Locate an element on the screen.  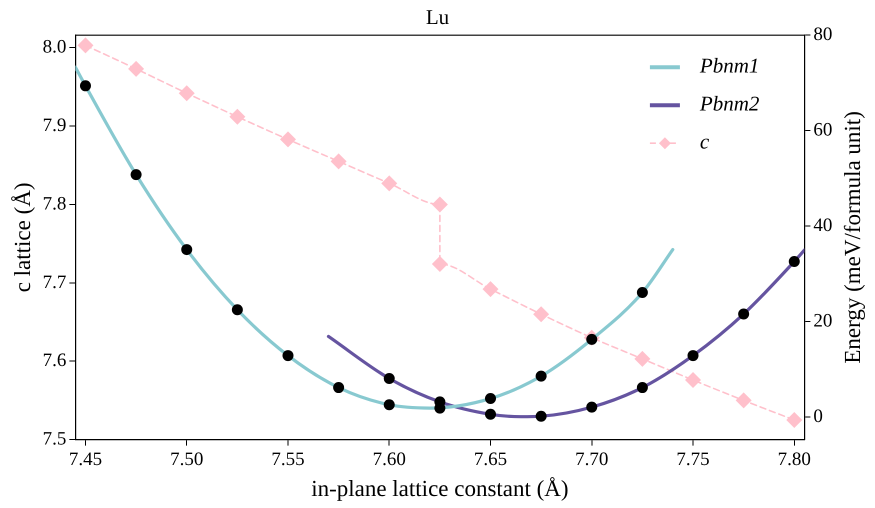
x-tick-label: 7.65 is located at coordinates (491, 459).